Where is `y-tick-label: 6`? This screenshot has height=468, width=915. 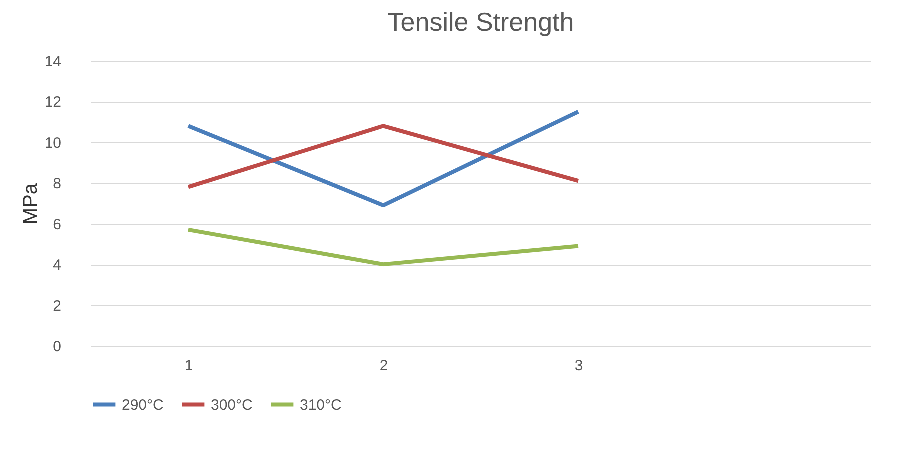 y-tick-label: 6 is located at coordinates (57, 225).